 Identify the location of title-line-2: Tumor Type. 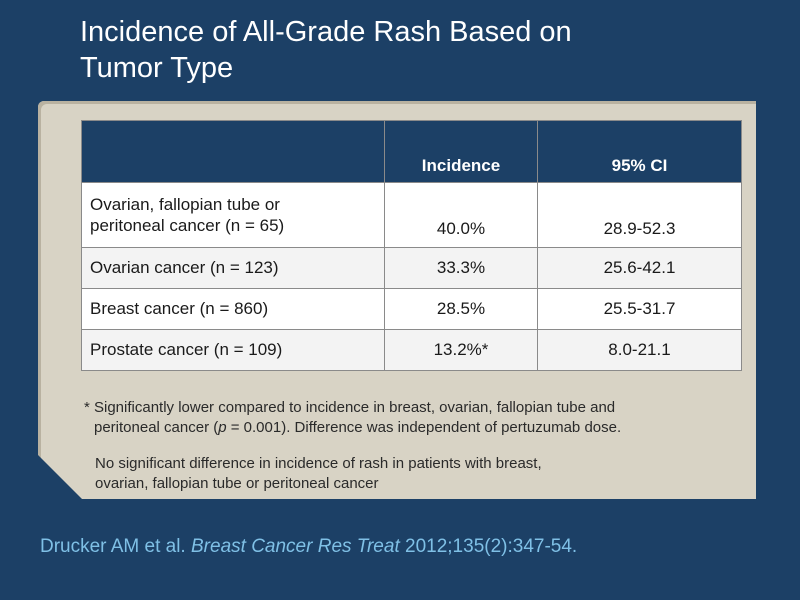
(157, 68).